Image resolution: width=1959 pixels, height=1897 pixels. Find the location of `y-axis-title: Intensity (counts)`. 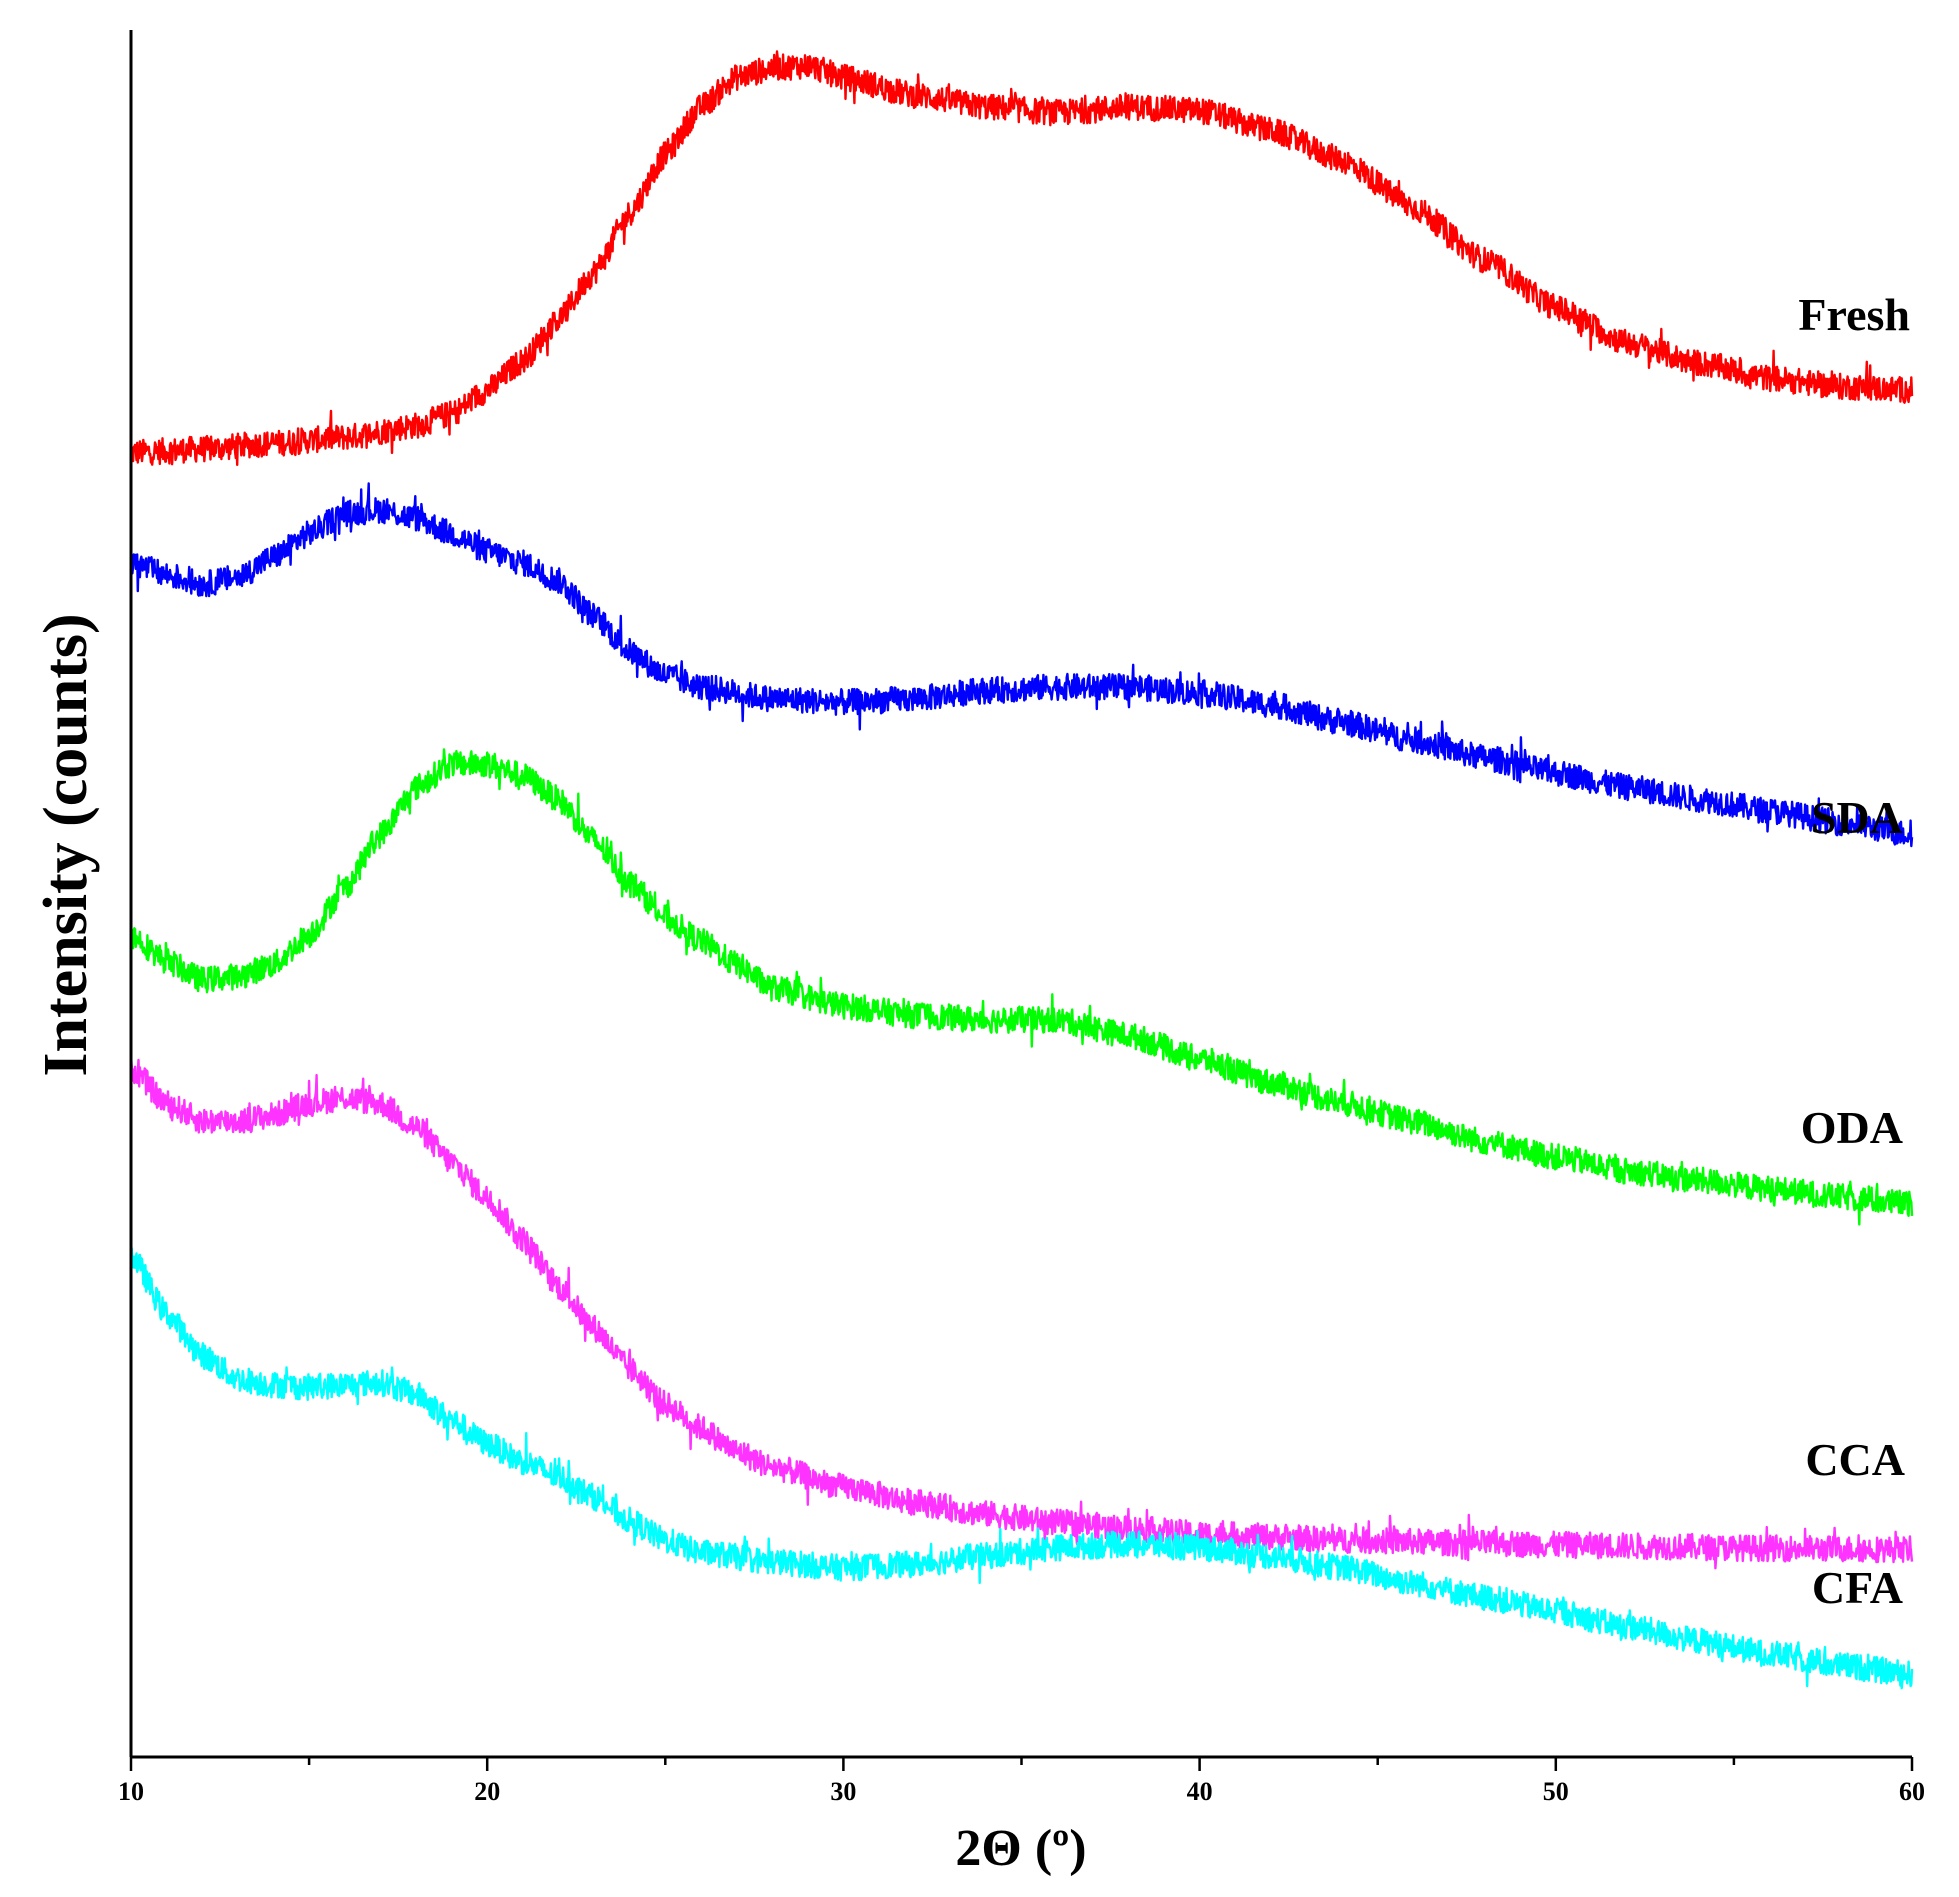

y-axis-title: Intensity (counts) is located at coordinates (66, 844).